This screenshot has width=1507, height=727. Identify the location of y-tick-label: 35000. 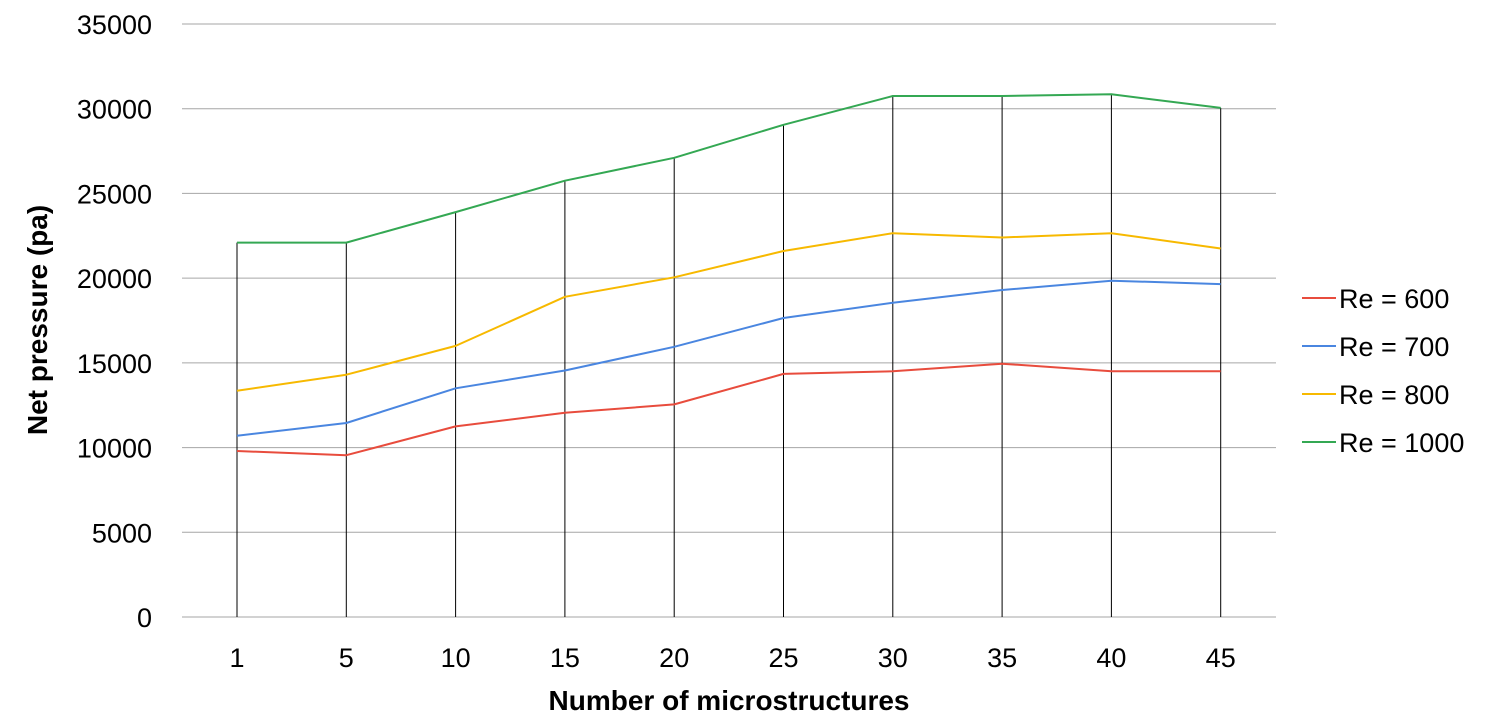
(114, 25).